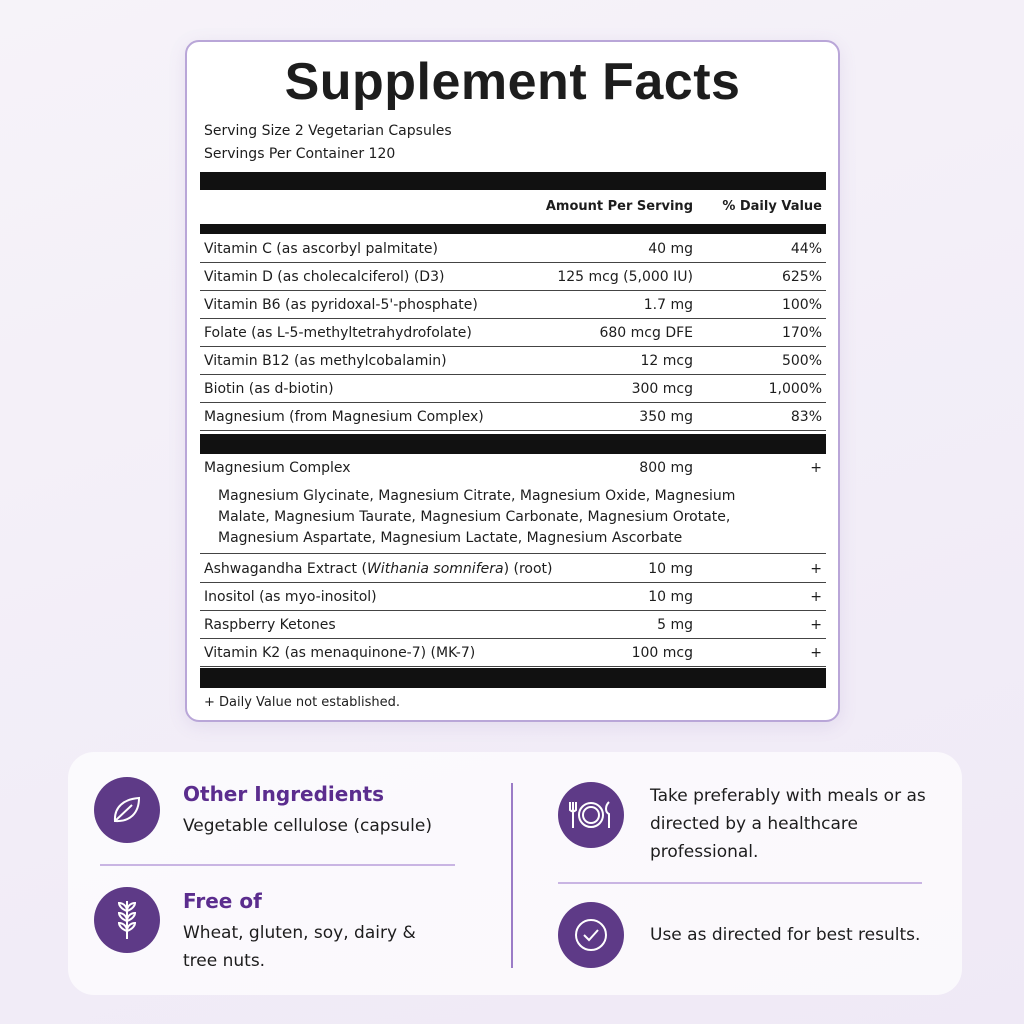 This screenshot has width=1024, height=1024. Describe the element at coordinates (801, 361) in the screenshot. I see `daily-value: 500%` at that location.